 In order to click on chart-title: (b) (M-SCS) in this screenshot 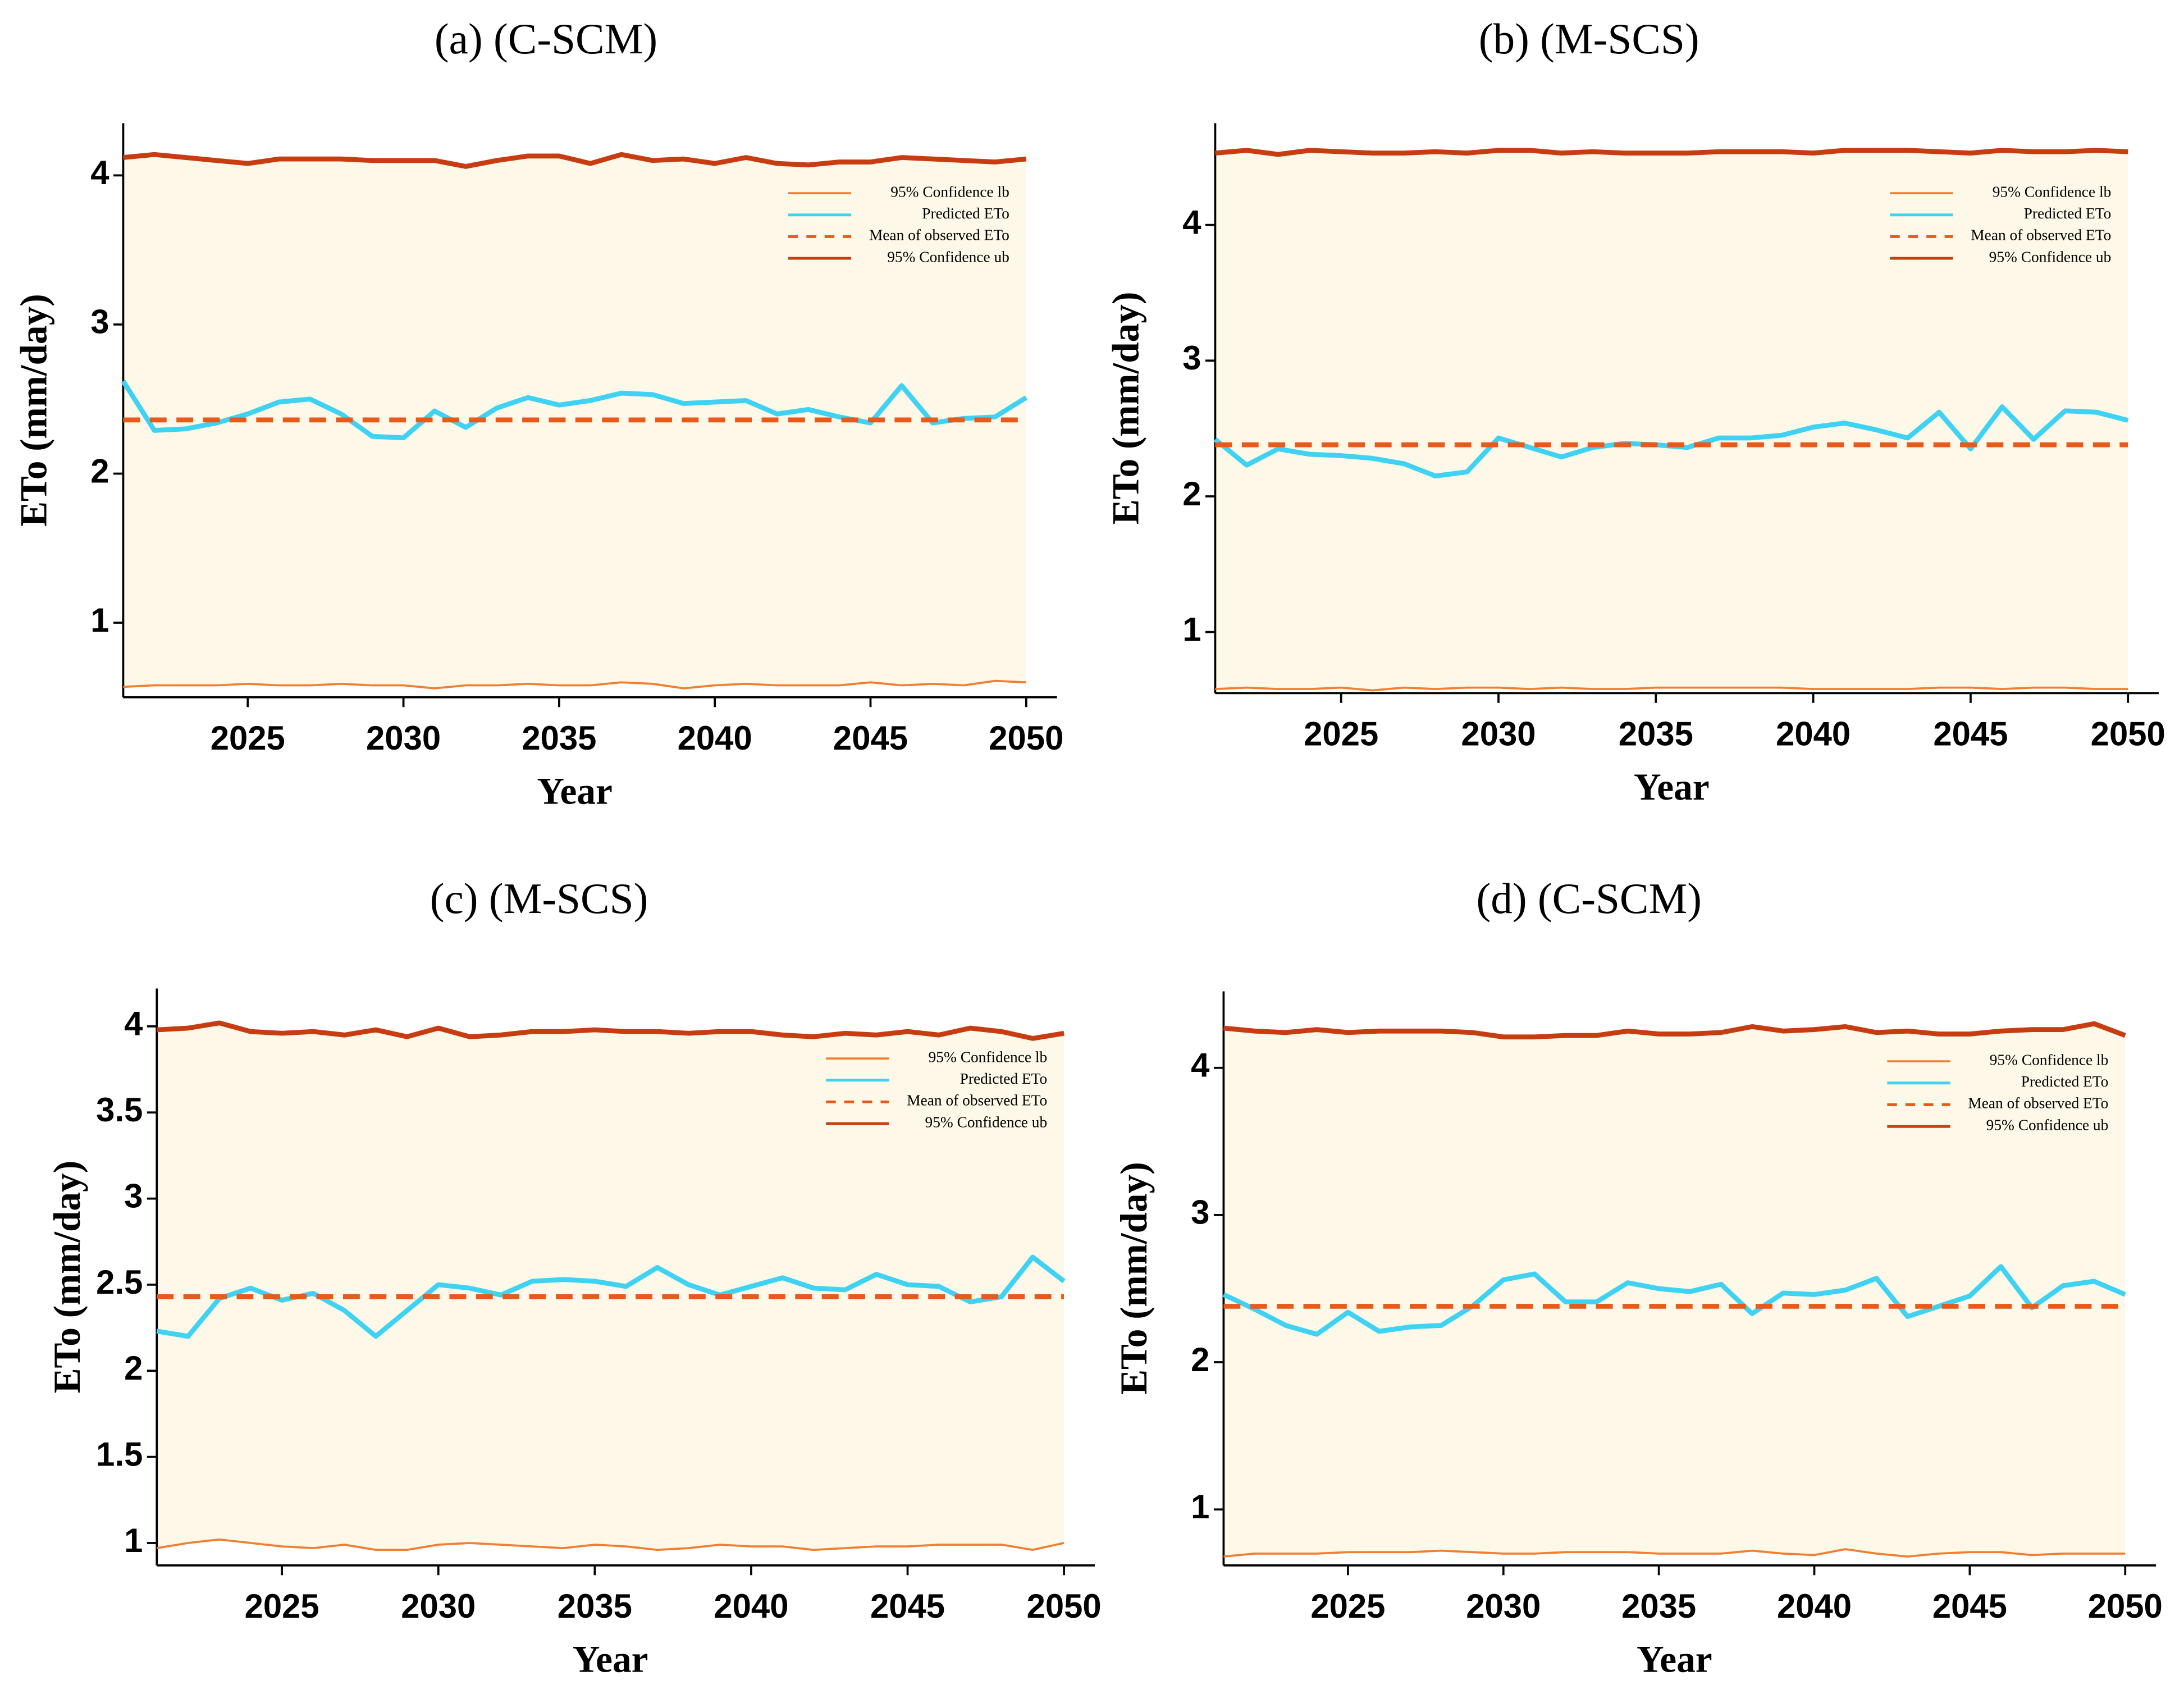, I will do `click(1589, 39)`.